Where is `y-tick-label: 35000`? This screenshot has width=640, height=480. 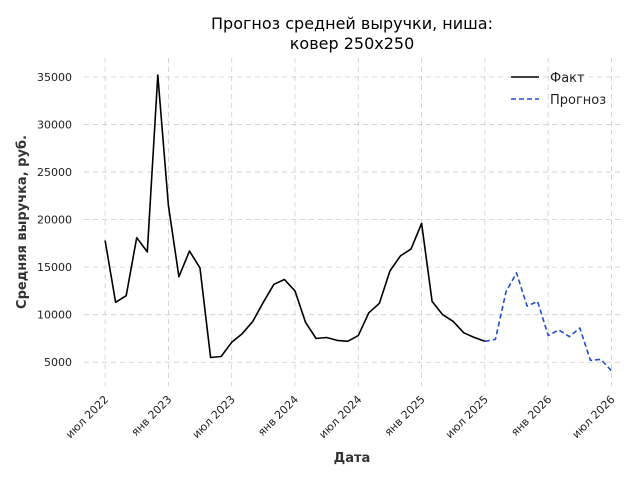
y-tick-label: 35000 is located at coordinates (54, 77).